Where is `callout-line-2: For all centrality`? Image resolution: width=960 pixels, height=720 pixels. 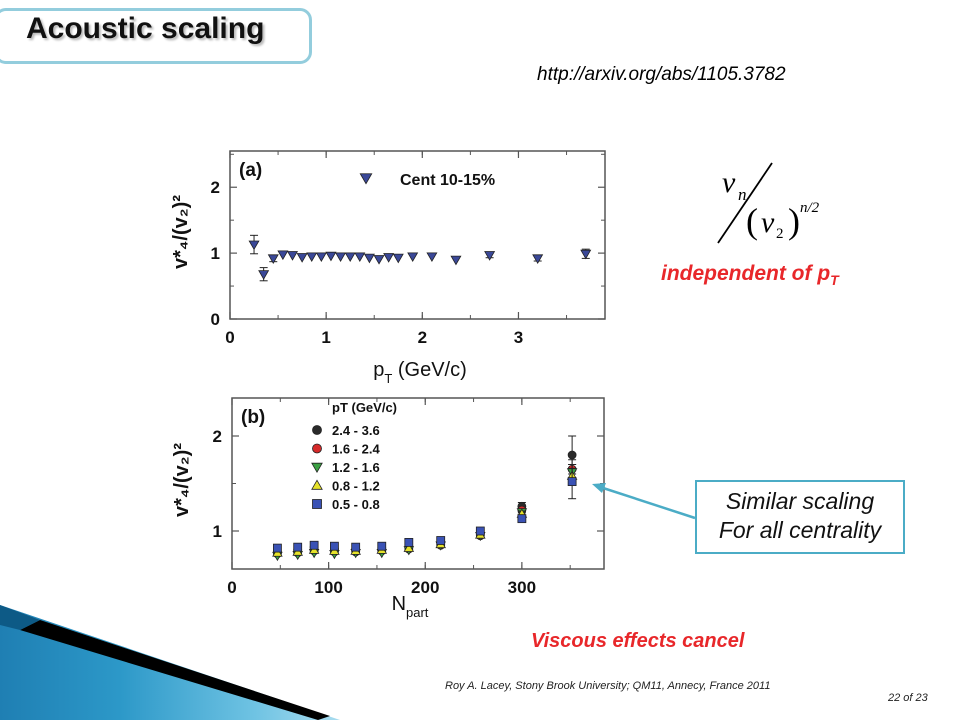 callout-line-2: For all centrality is located at coordinates (800, 530).